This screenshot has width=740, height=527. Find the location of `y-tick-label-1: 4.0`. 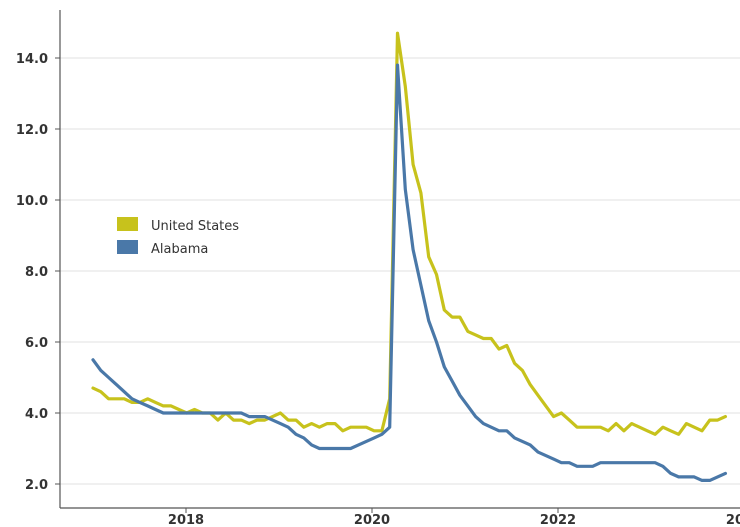

y-tick-label-1: 4.0 is located at coordinates (36, 414).